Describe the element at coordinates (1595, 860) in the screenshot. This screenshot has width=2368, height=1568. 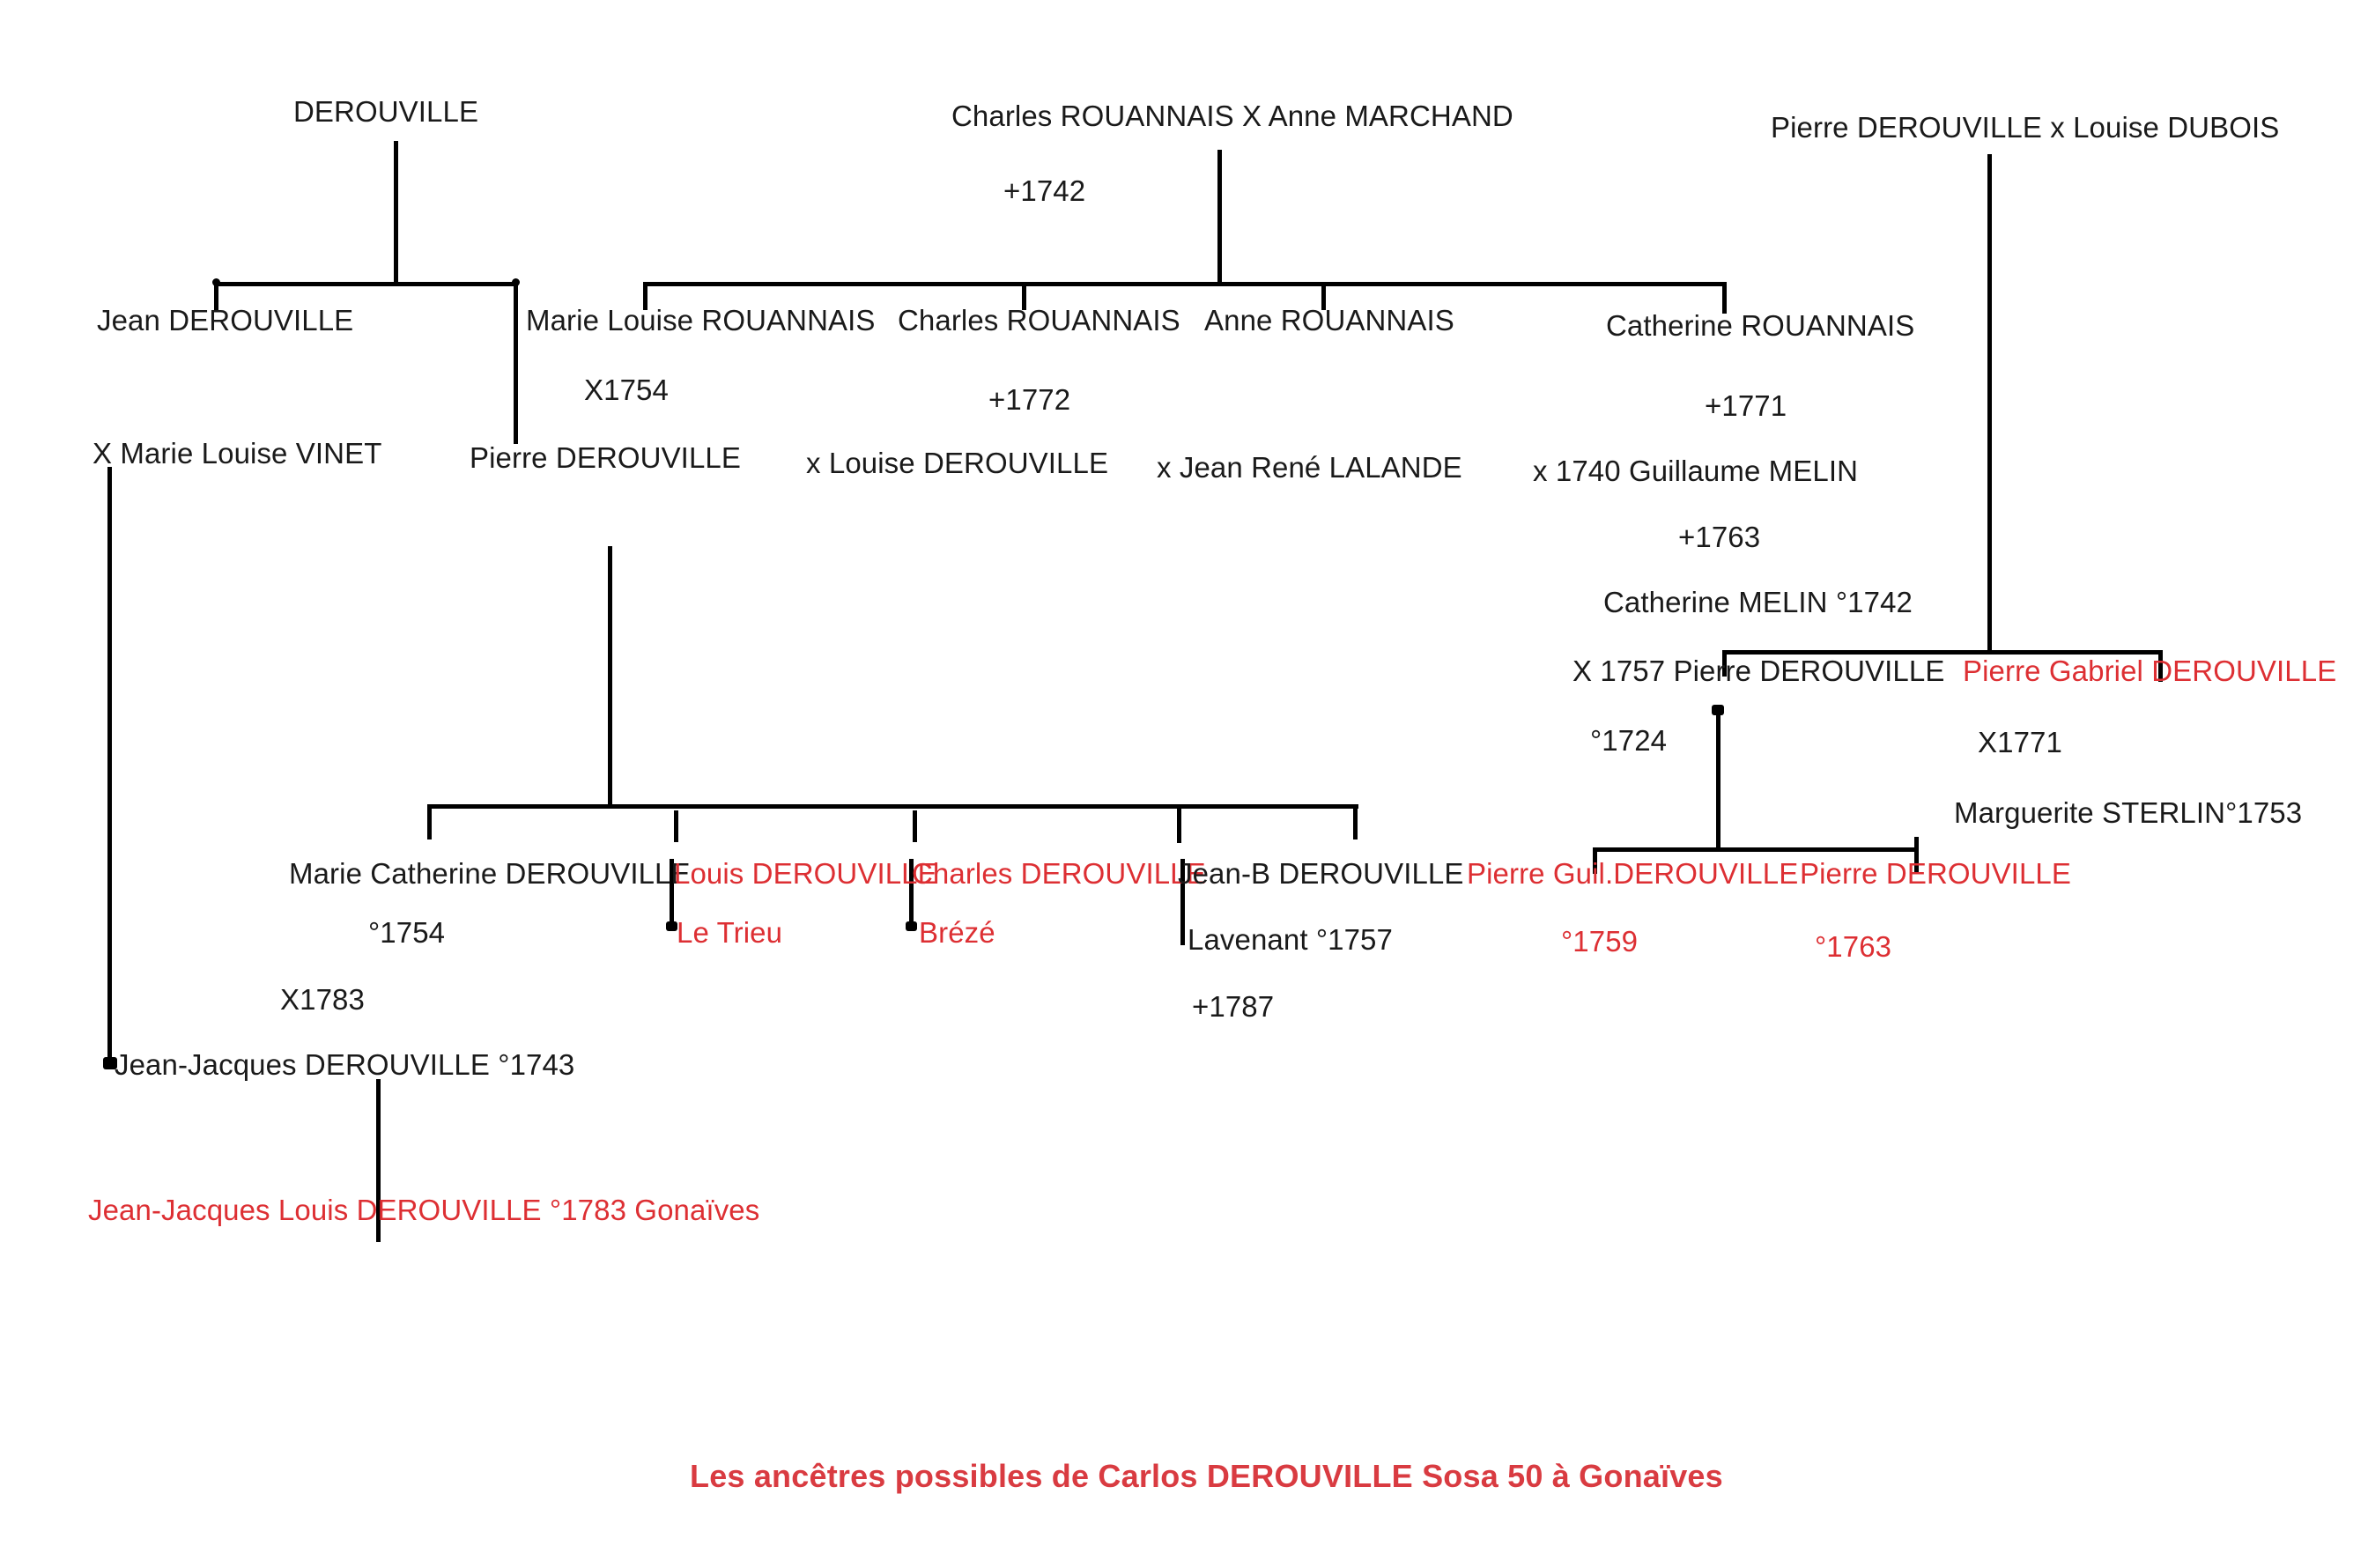
I see `connector-pierre-guil-drop` at that location.